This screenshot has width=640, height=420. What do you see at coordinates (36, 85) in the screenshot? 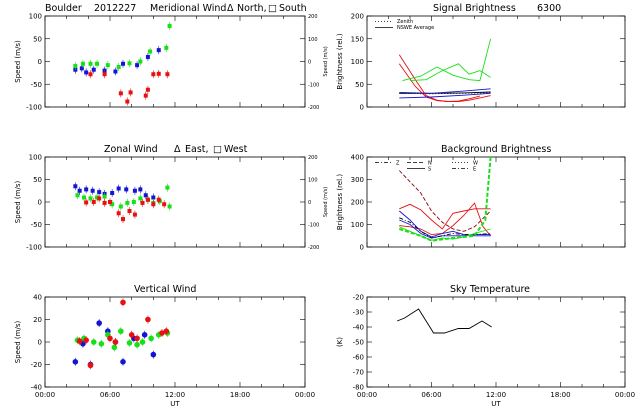
I see `y-tick-label: -50` at bounding box center [36, 85].